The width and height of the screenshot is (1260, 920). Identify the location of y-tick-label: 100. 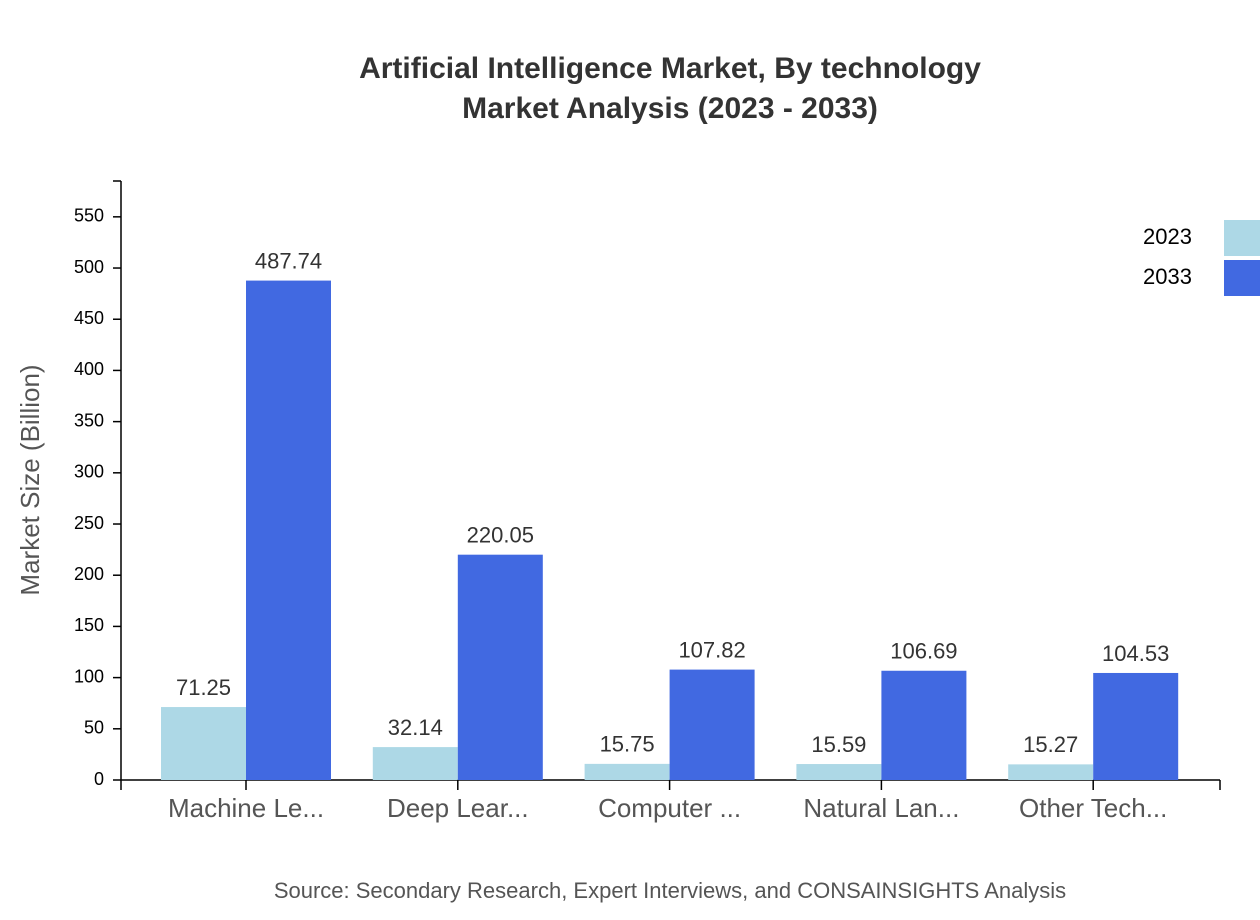
(89, 676).